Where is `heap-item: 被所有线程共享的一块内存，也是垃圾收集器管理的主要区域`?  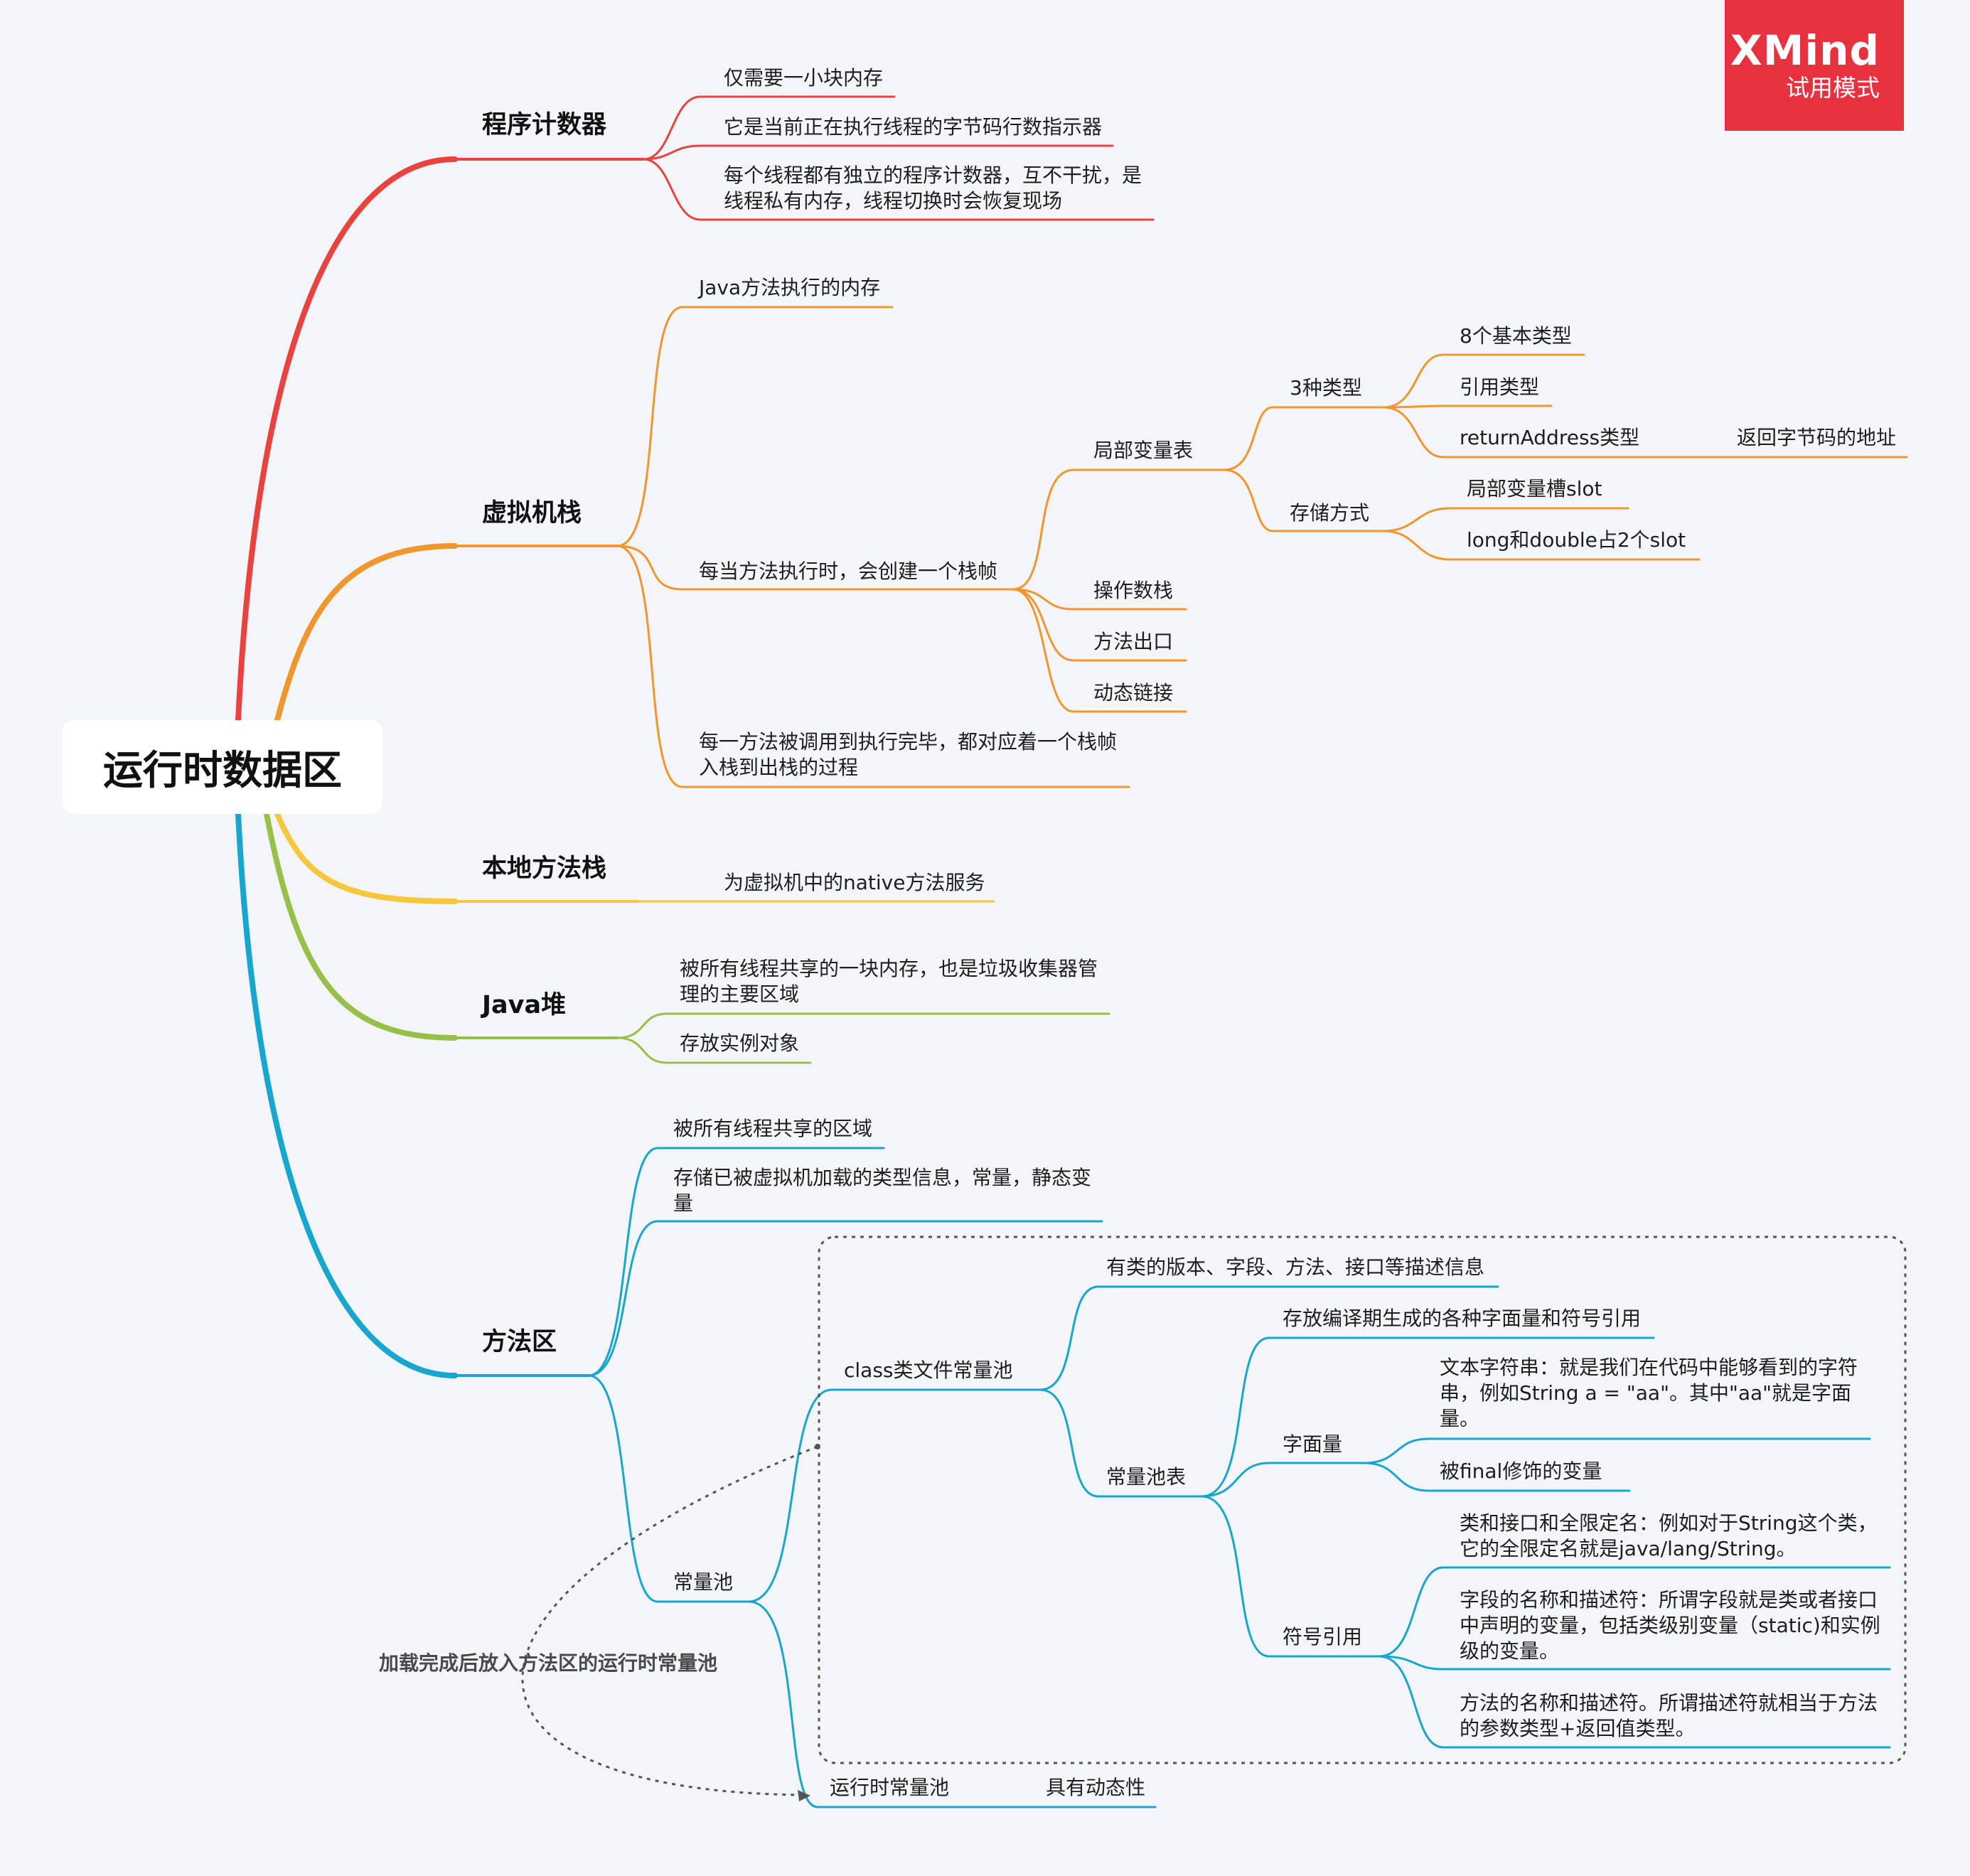
heap-item: 被所有线程共享的一块内存，也是垃圾收集器管理的主要区域 is located at coordinates (889, 981).